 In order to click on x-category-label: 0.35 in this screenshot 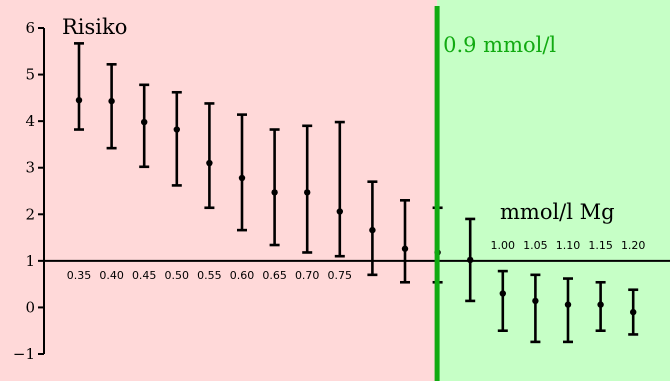, I will do `click(79, 275)`.